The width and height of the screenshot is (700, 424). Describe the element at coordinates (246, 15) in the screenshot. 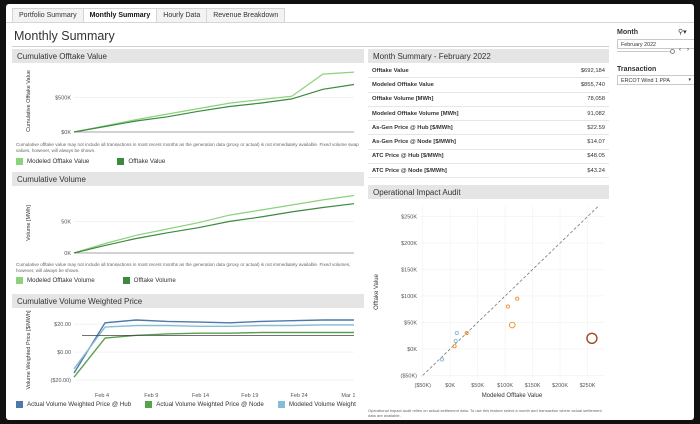

I see `tab-revenue-breakdown: Revenue Breakdown` at that location.